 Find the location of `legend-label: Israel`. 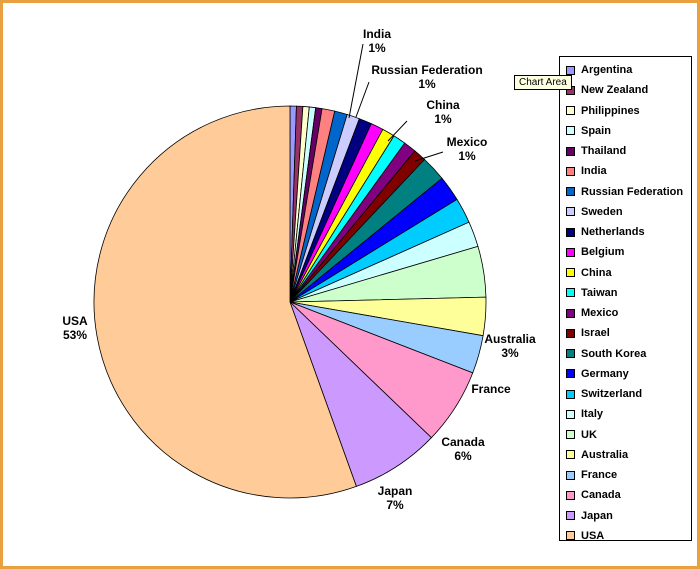

legend-label: Israel is located at coordinates (595, 333).